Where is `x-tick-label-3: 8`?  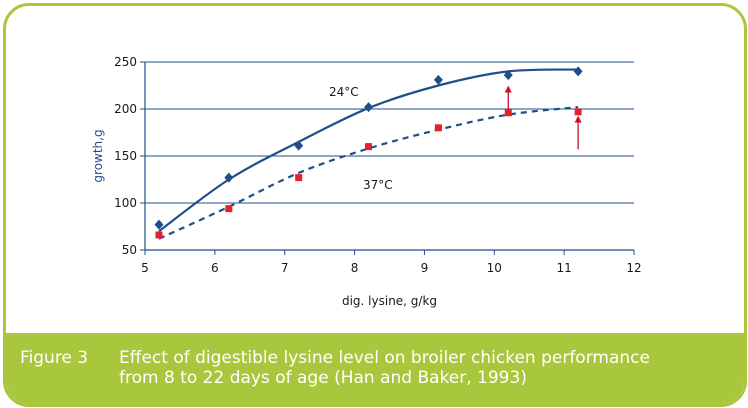
x-tick-label-3: 8 is located at coordinates (355, 268).